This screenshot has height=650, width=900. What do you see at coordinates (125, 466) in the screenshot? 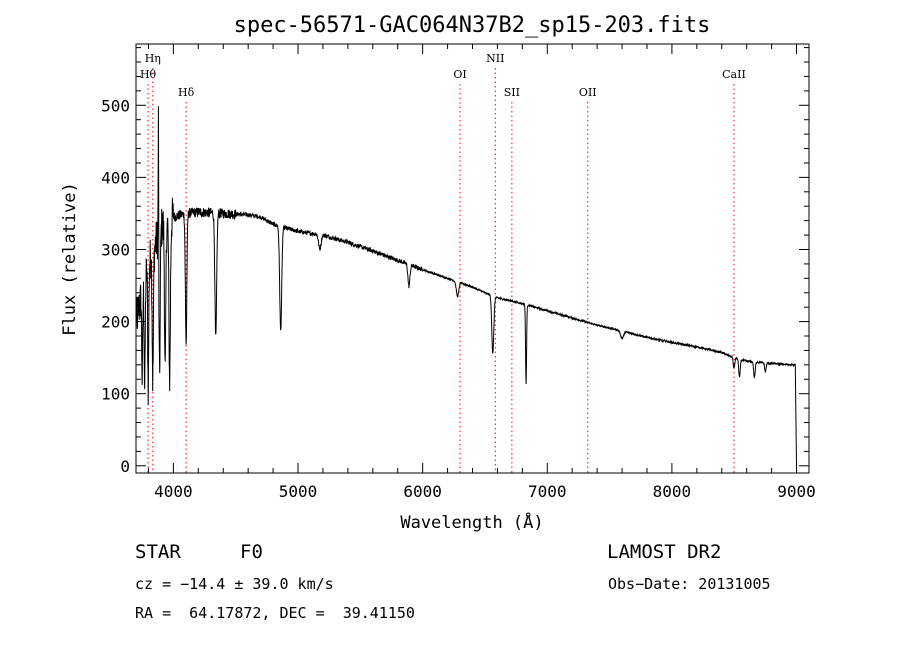
I see `y-tick-label: 0` at bounding box center [125, 466].